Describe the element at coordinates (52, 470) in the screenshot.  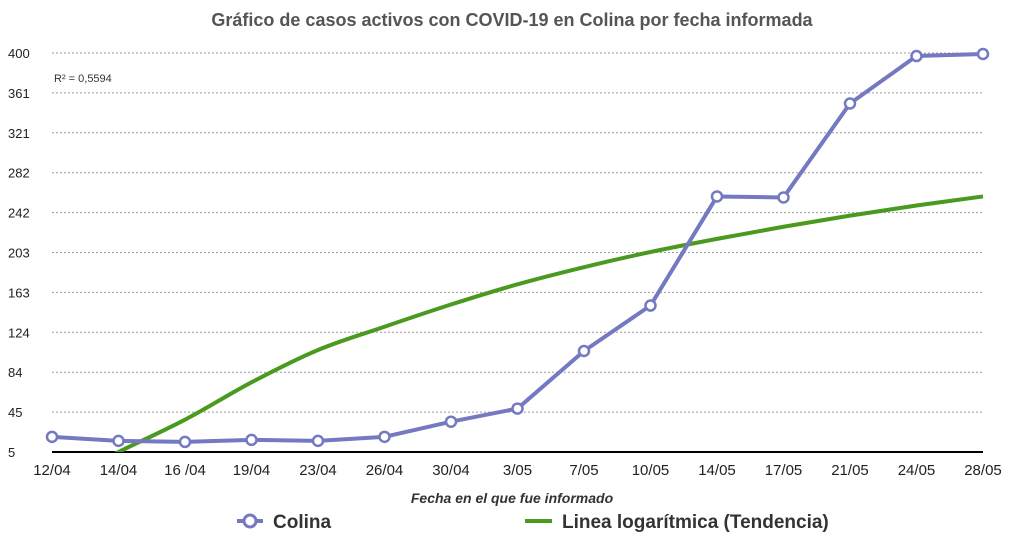
I see `x-tick-label: 12/04` at that location.